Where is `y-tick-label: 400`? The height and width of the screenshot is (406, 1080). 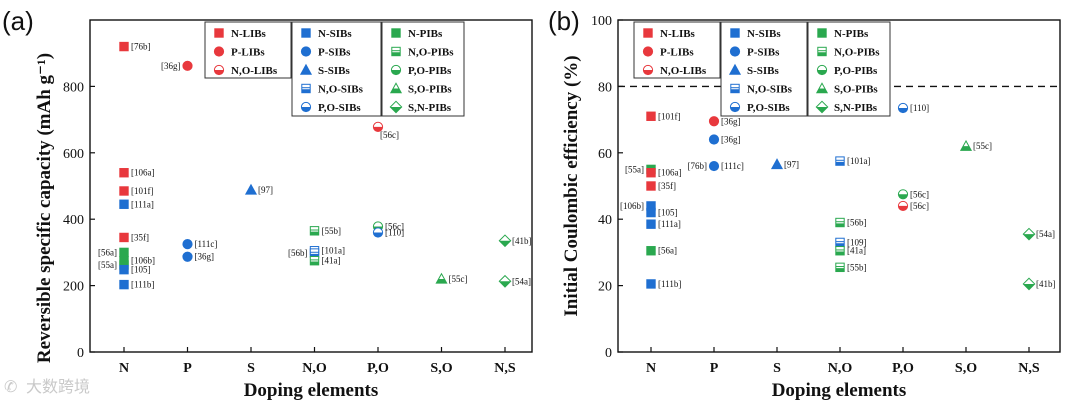 y-tick-label: 400 is located at coordinates (73, 220).